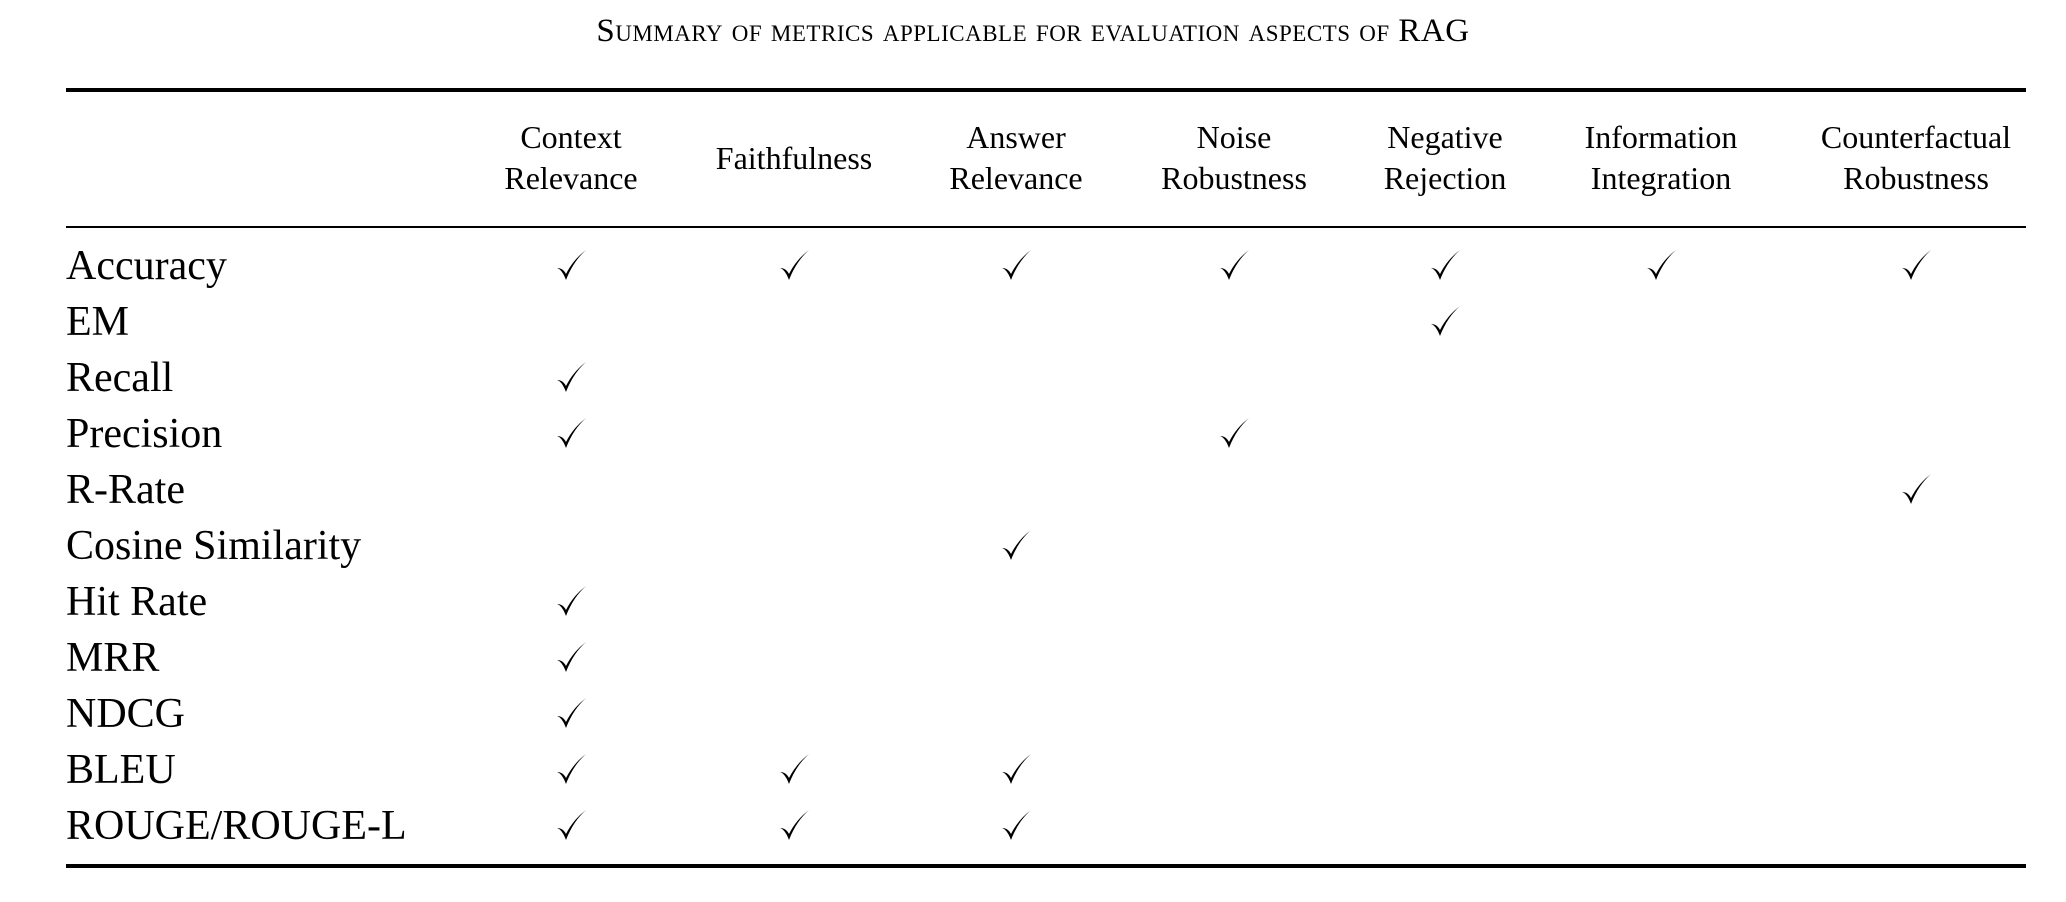 This screenshot has width=2066, height=902. I want to click on table-row: Accuracy, so click(1033, 266).